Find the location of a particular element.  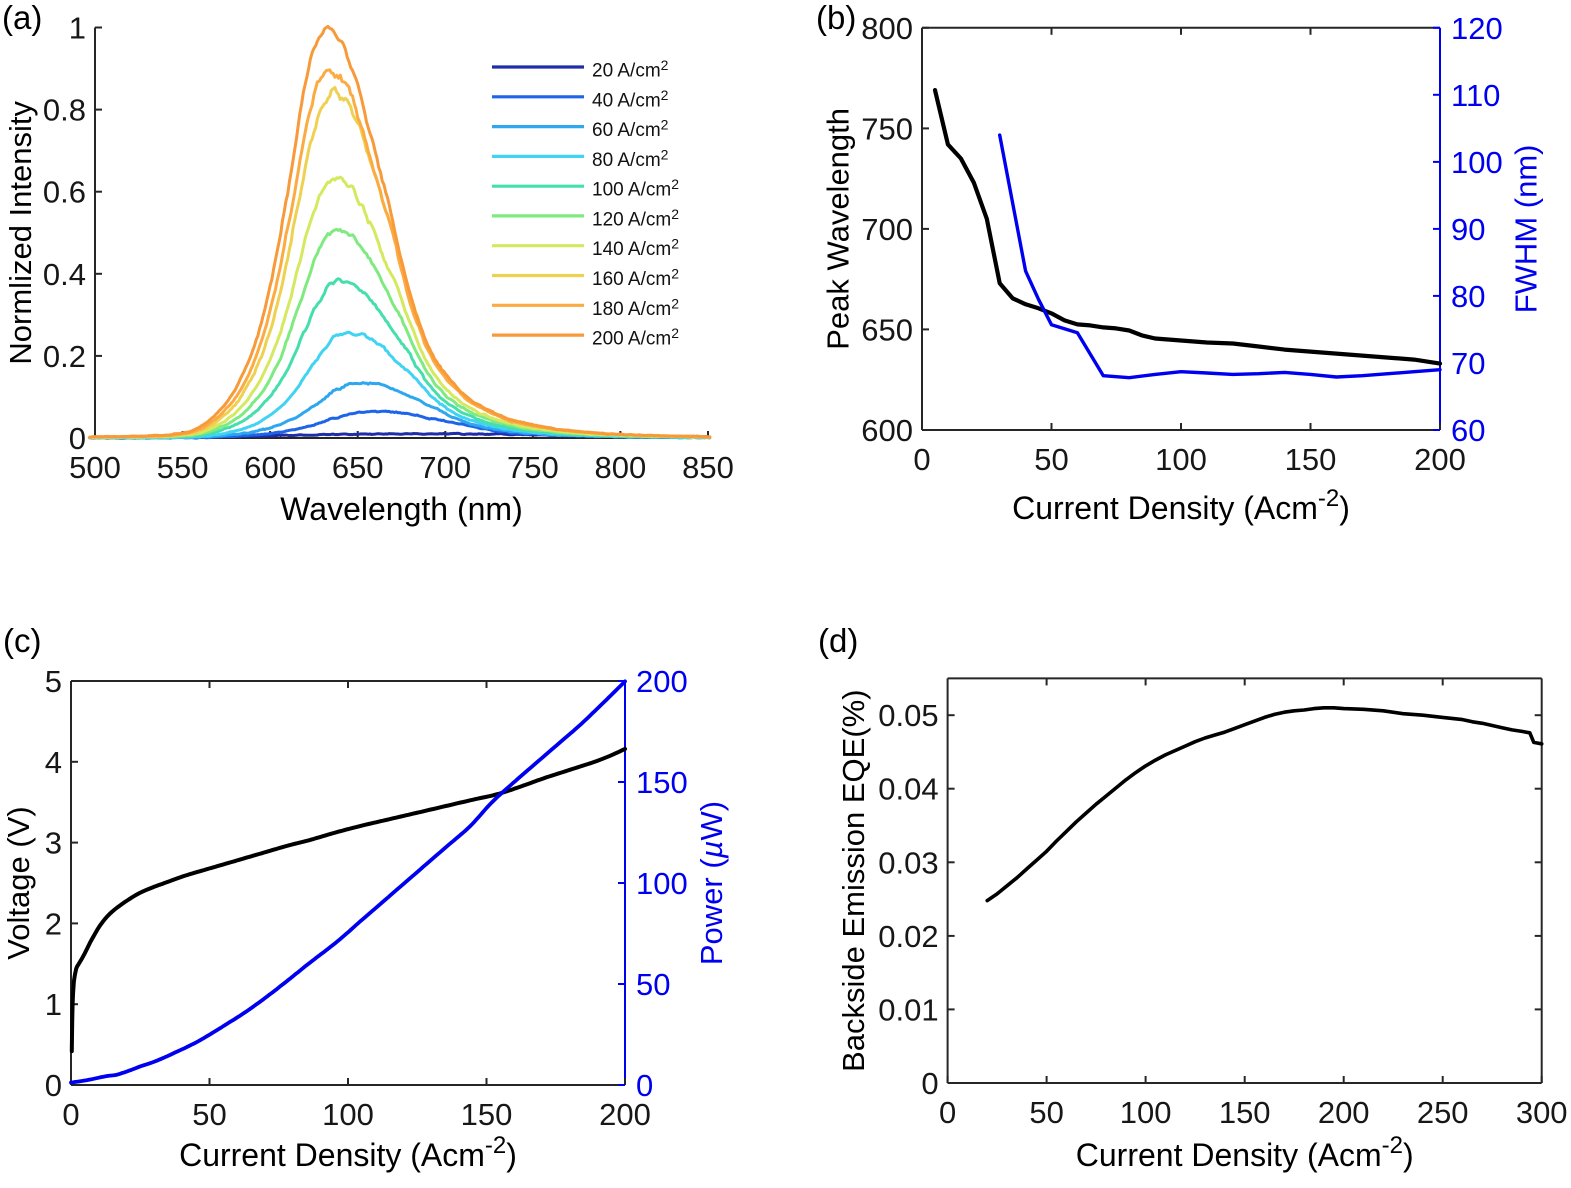

svg-text: 120 A/cm2 is located at coordinates (635, 218).